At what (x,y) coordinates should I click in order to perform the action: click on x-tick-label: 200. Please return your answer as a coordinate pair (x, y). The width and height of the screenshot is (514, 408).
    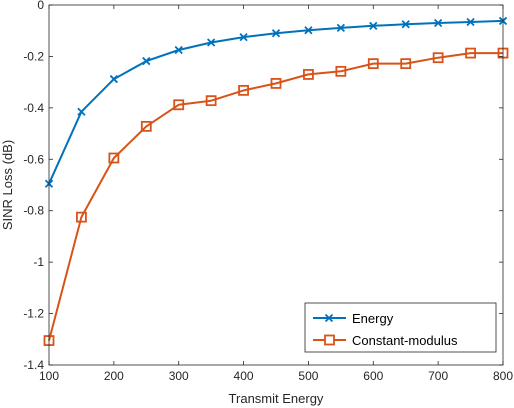
    Looking at the image, I should click on (114, 376).